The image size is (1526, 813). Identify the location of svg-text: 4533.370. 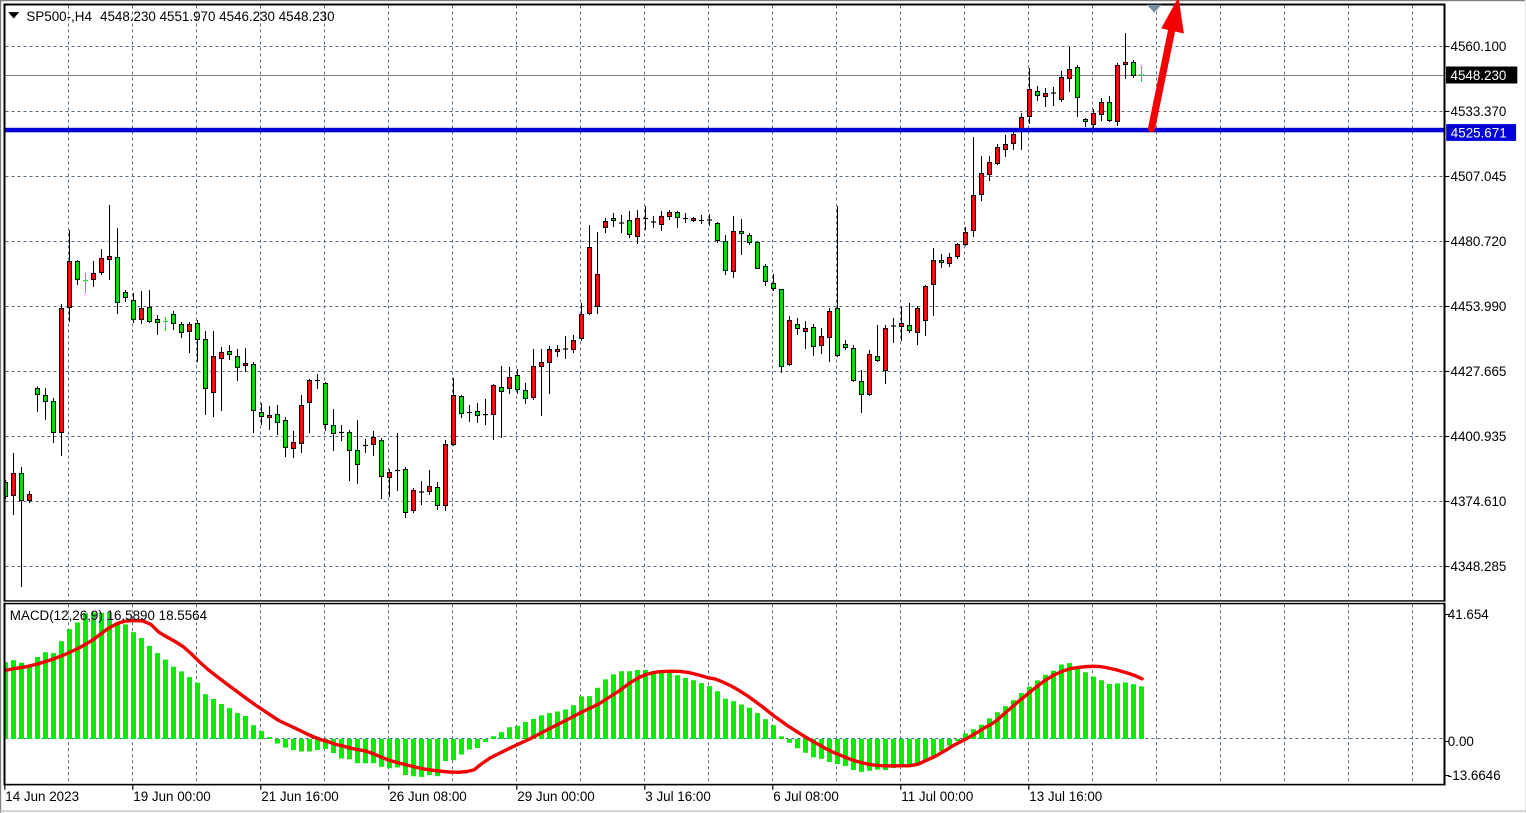
(1479, 111).